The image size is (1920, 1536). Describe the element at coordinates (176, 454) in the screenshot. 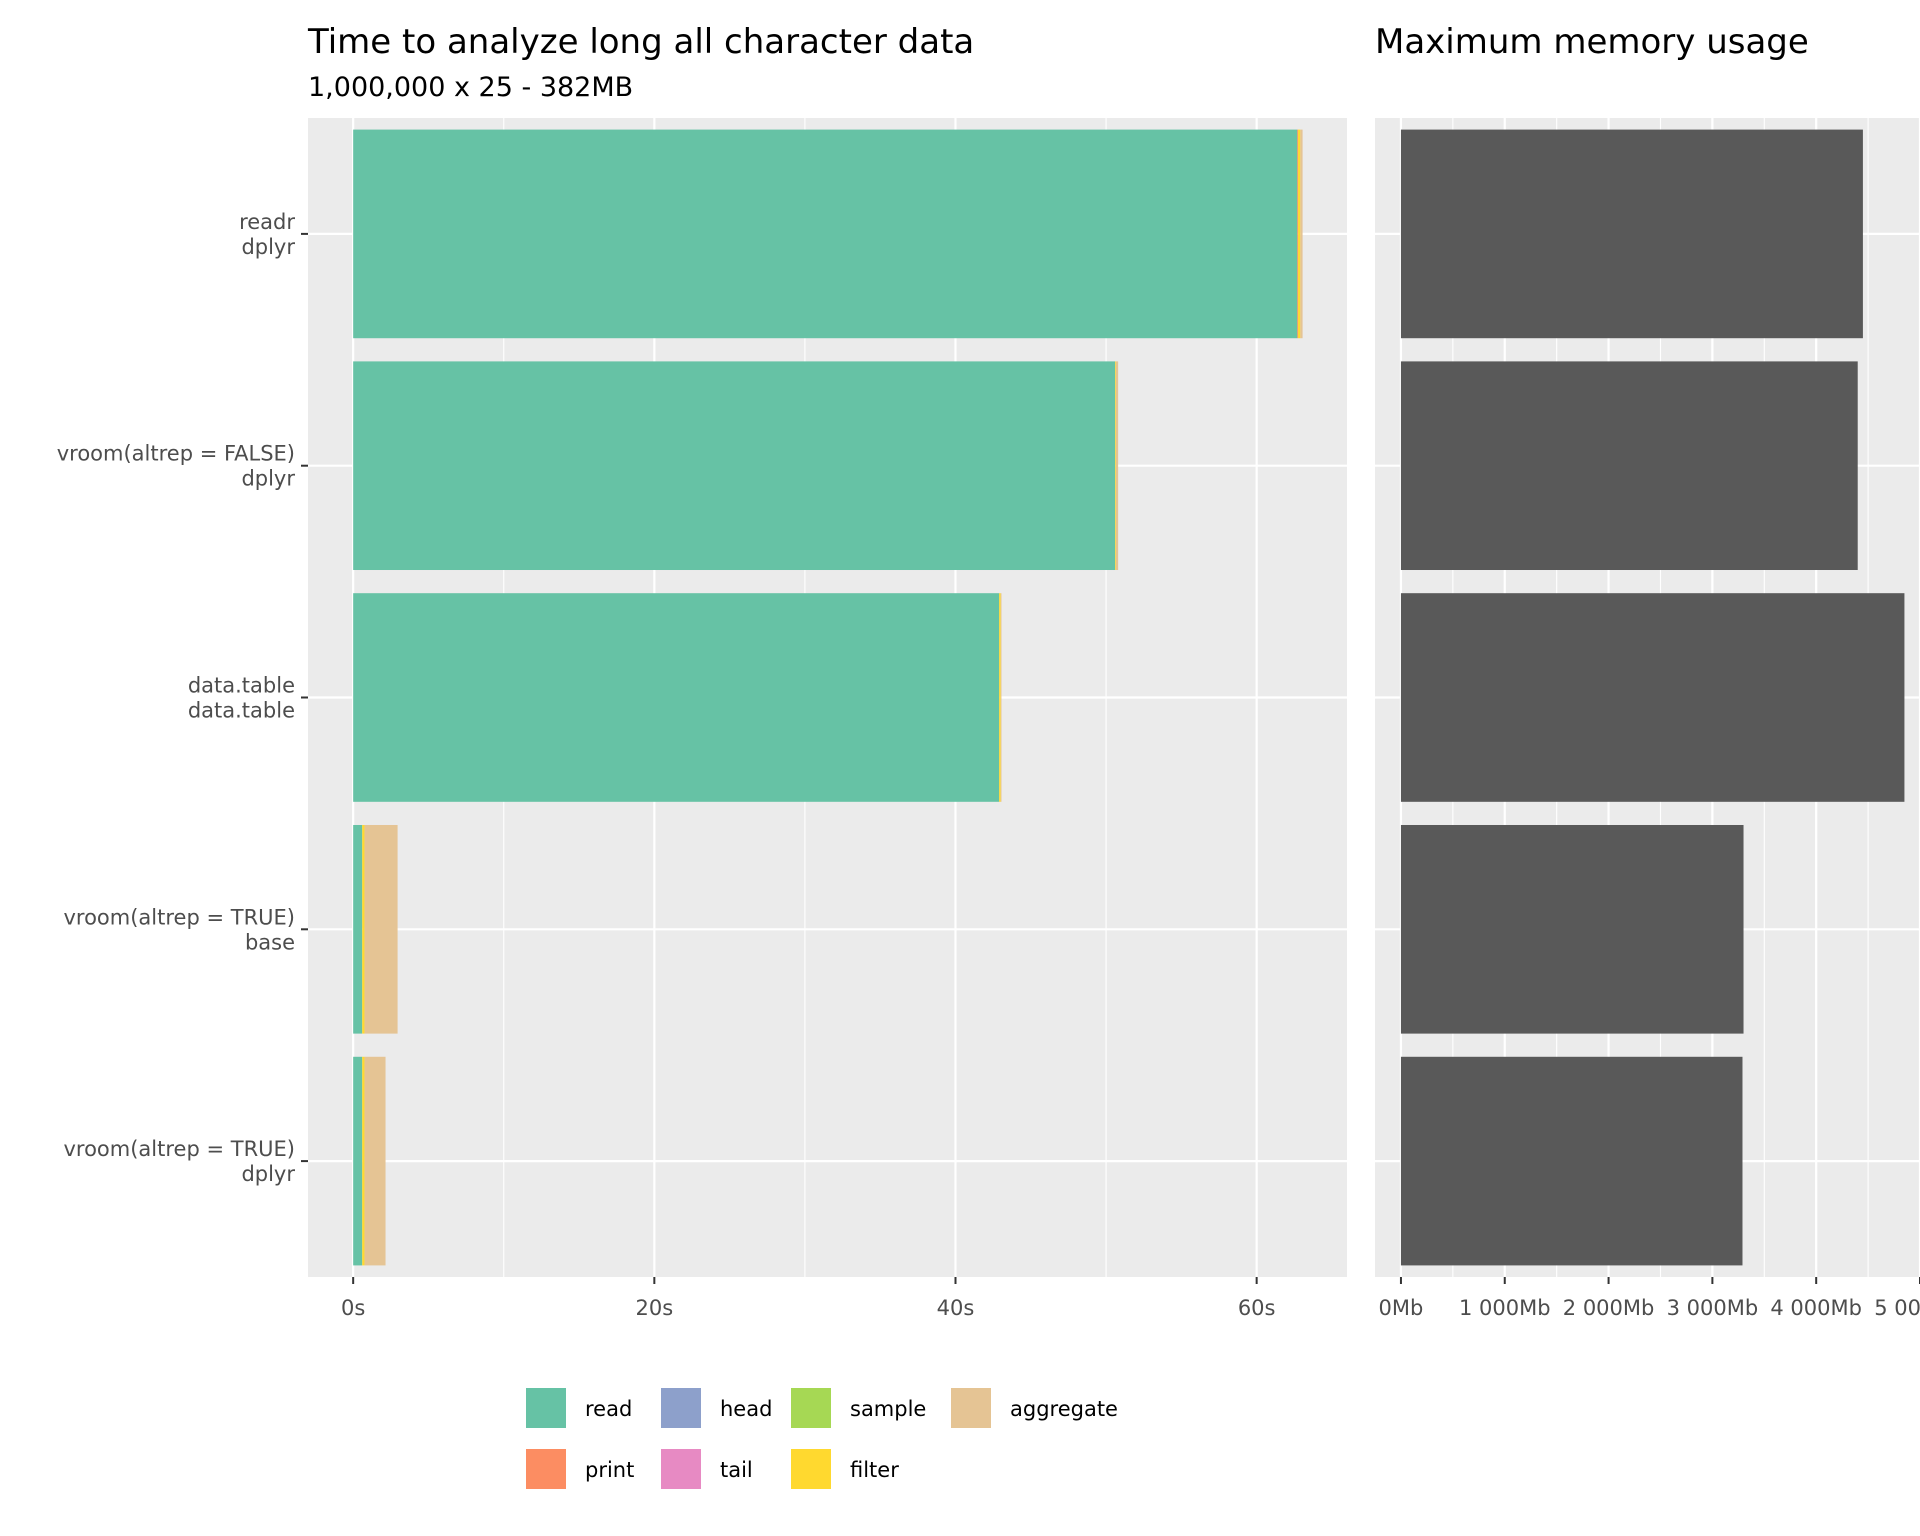

I see `category-label-line: vroom(altrep = FALSE)` at that location.